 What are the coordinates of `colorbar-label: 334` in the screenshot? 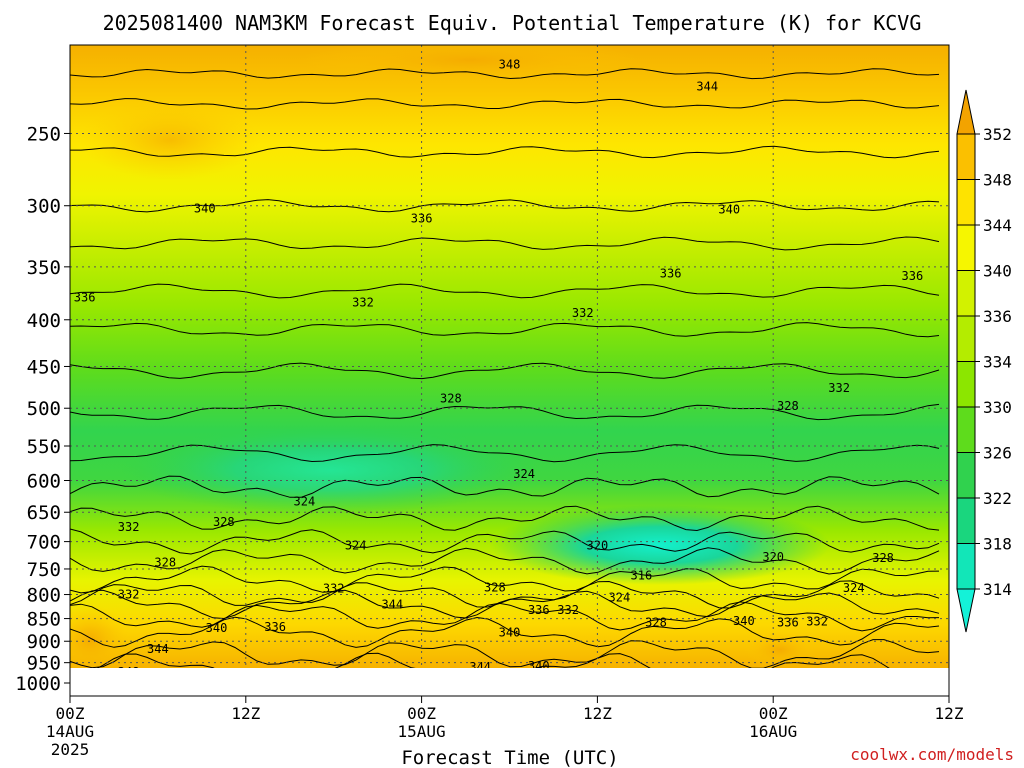 It's located at (997, 362).